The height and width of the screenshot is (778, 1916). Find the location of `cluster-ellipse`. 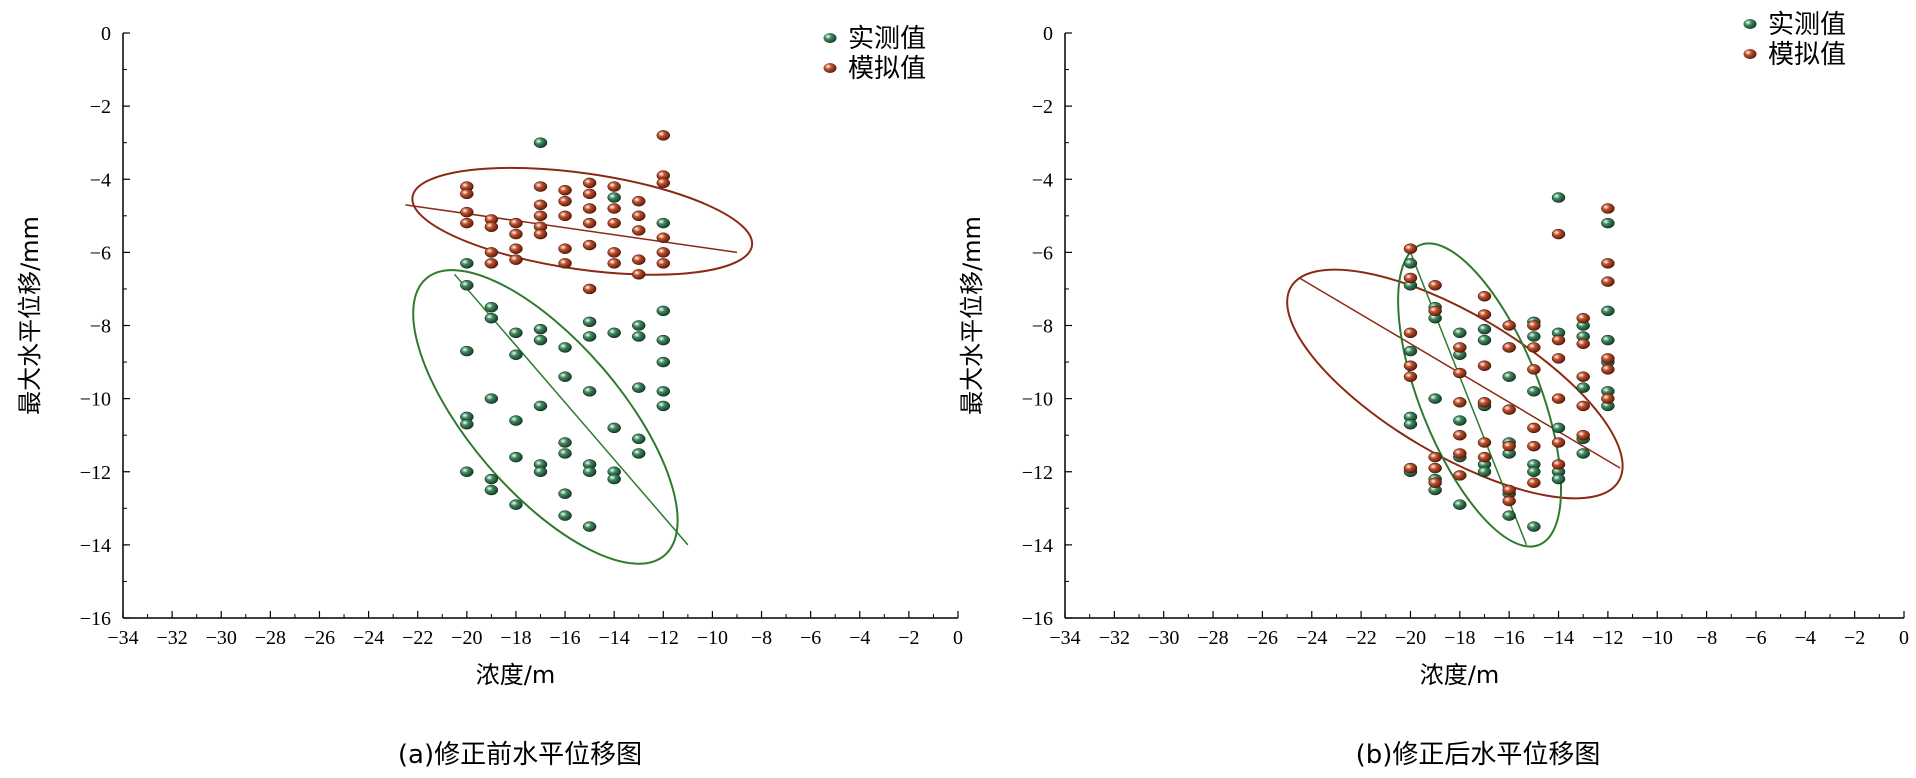

cluster-ellipse is located at coordinates (545, 417).